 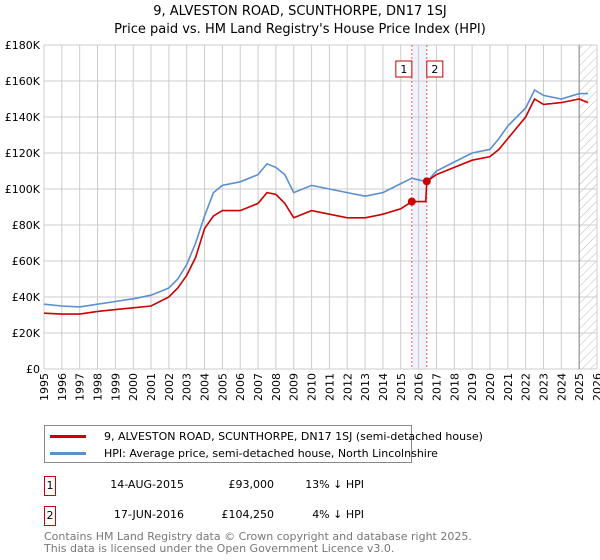 I want to click on marker-label: 2, so click(x=434, y=69).